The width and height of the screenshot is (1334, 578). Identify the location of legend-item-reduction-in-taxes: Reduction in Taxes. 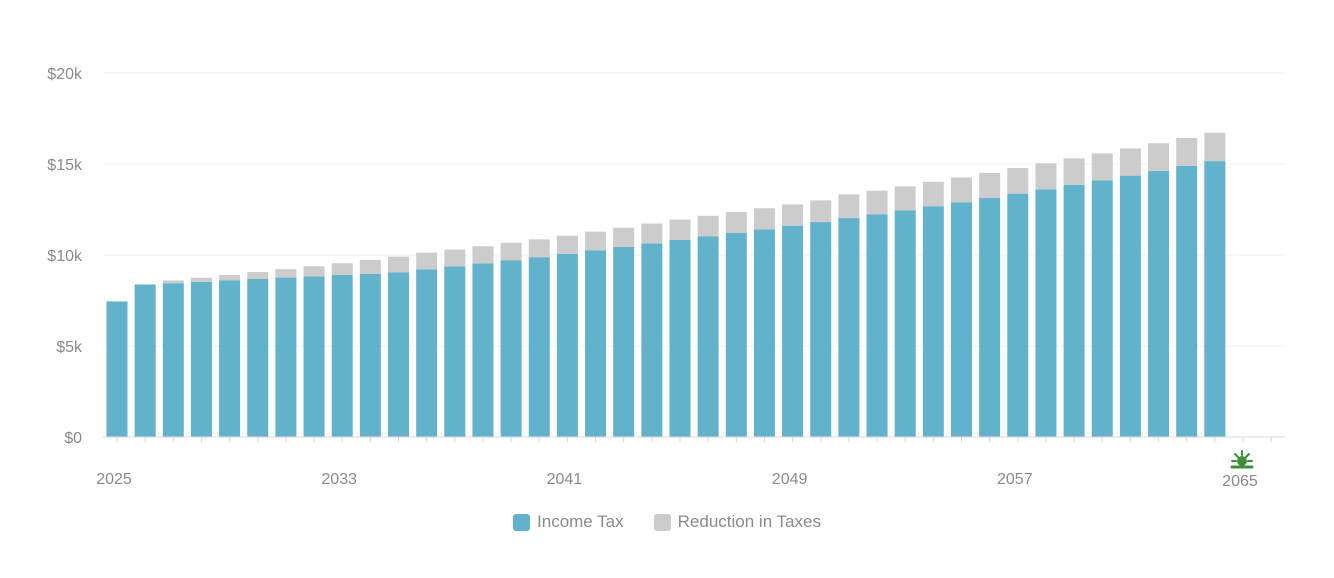
(737, 522).